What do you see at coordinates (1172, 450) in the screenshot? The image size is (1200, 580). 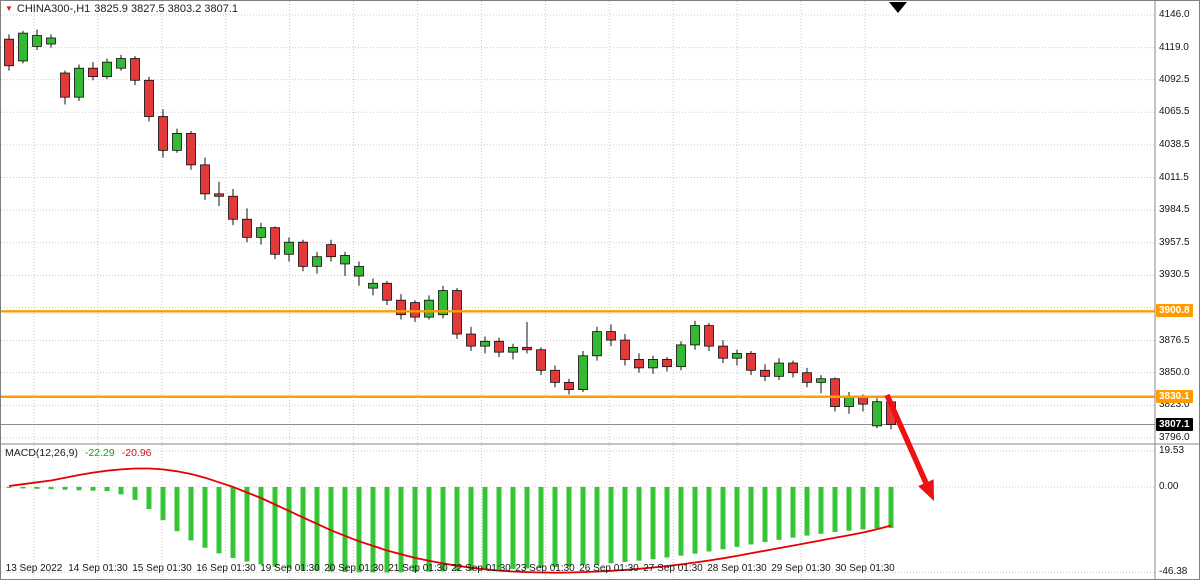 I see `macd-tick-label: 19.53` at bounding box center [1172, 450].